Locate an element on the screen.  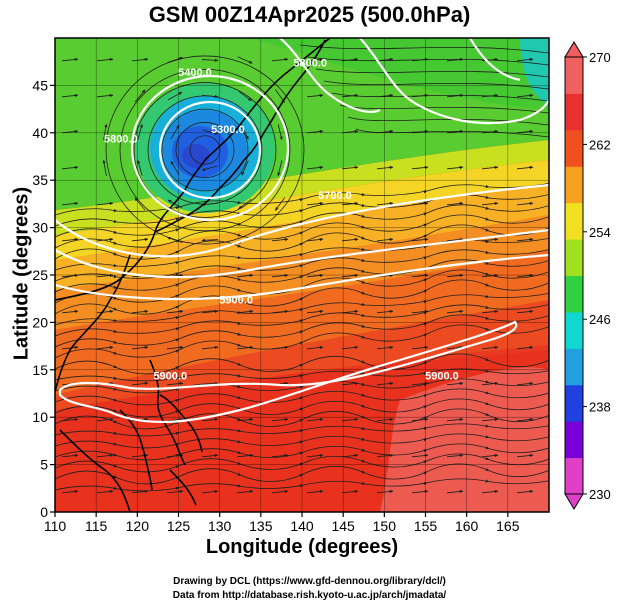
chart-title: GSM 00Z14Apr2025 (500.0hPa) is located at coordinates (309, 14).